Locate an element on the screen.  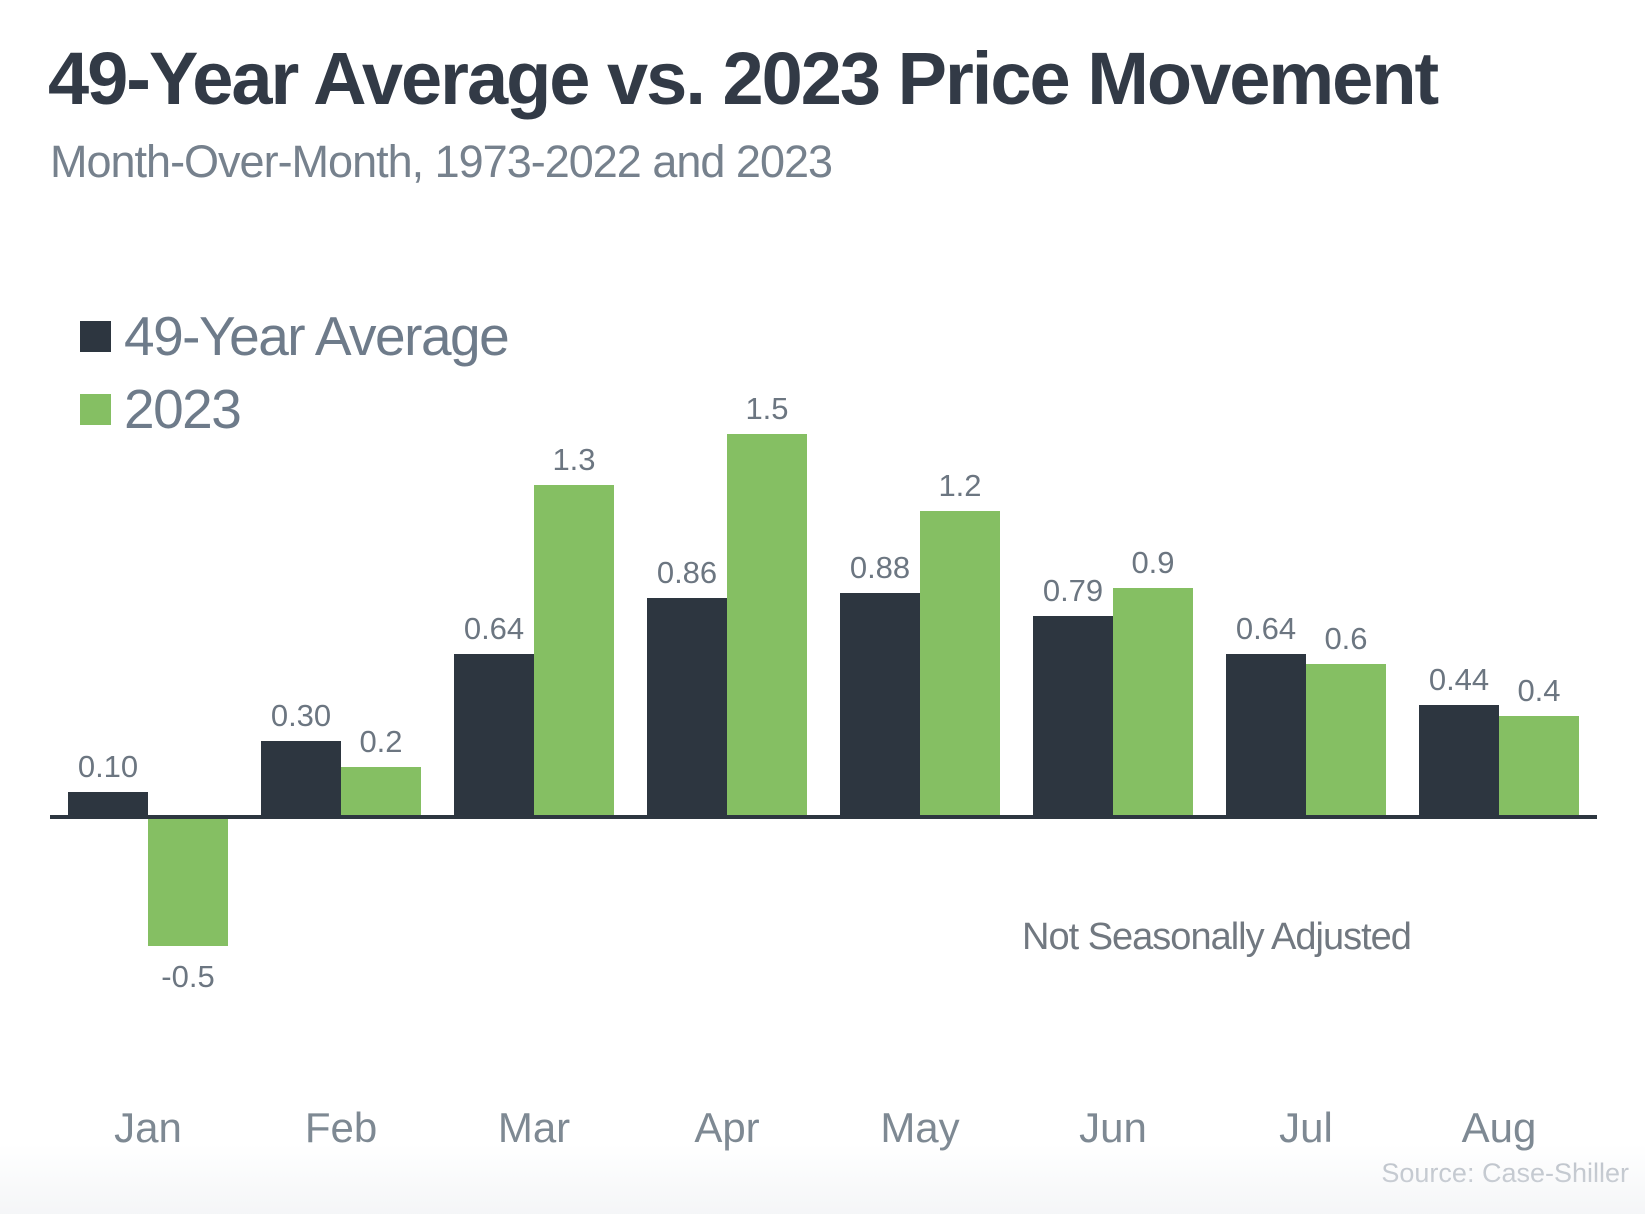
bar-2023-apr is located at coordinates (767, 626).